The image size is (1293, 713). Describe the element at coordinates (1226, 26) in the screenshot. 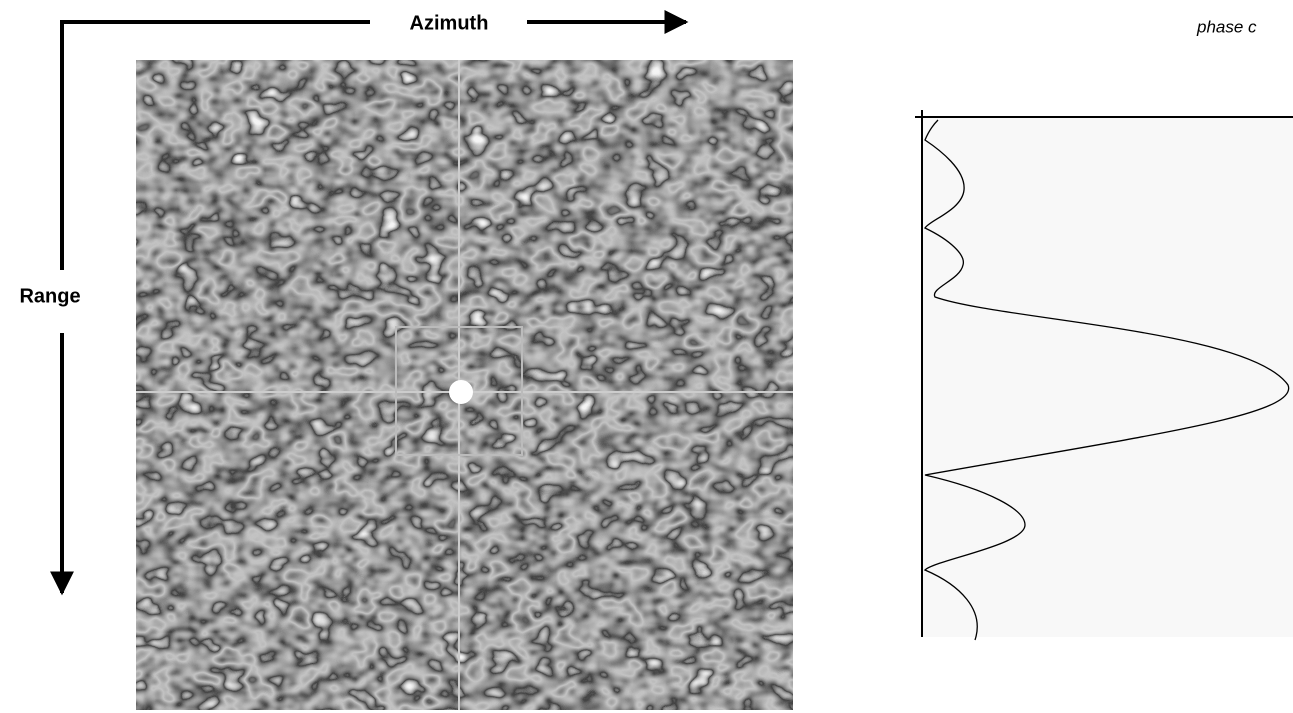

I see `caption: phase c` at that location.